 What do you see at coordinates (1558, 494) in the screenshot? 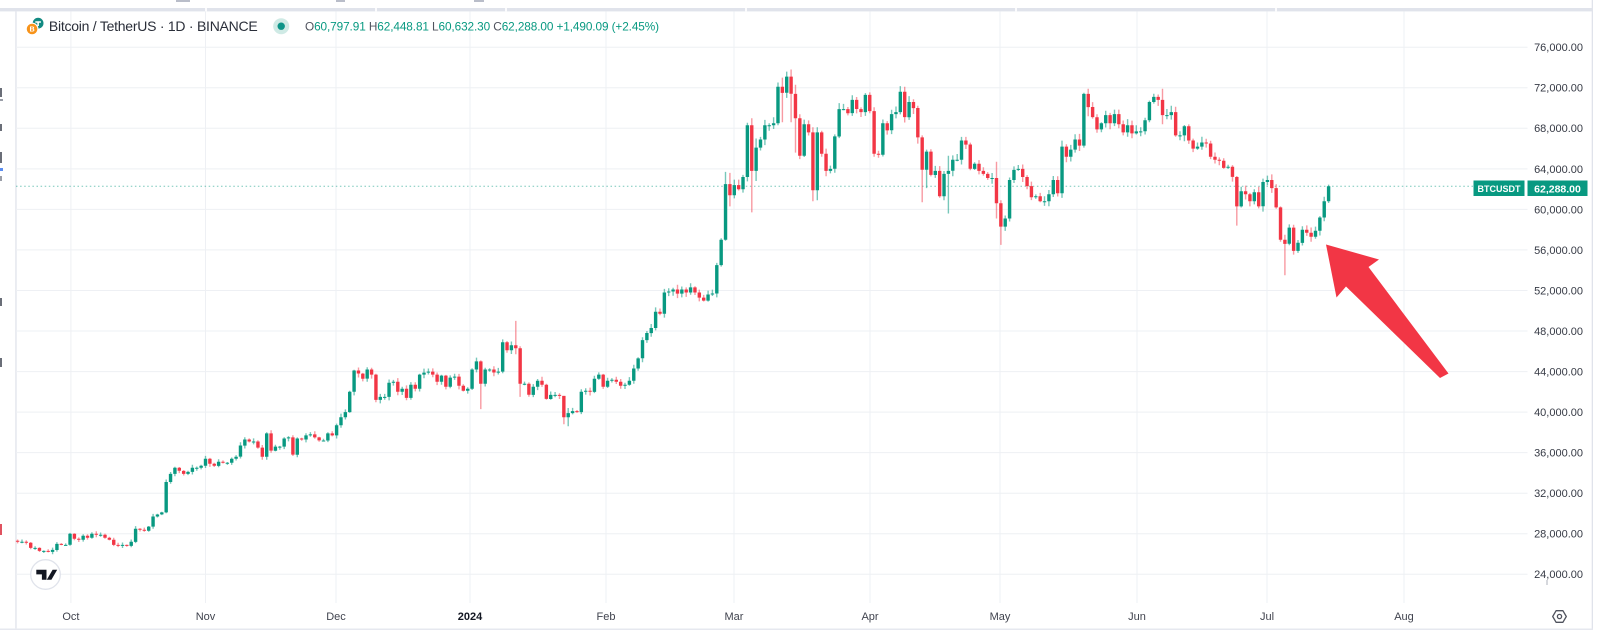
I see `svg-text: 32,000.00` at bounding box center [1558, 494].